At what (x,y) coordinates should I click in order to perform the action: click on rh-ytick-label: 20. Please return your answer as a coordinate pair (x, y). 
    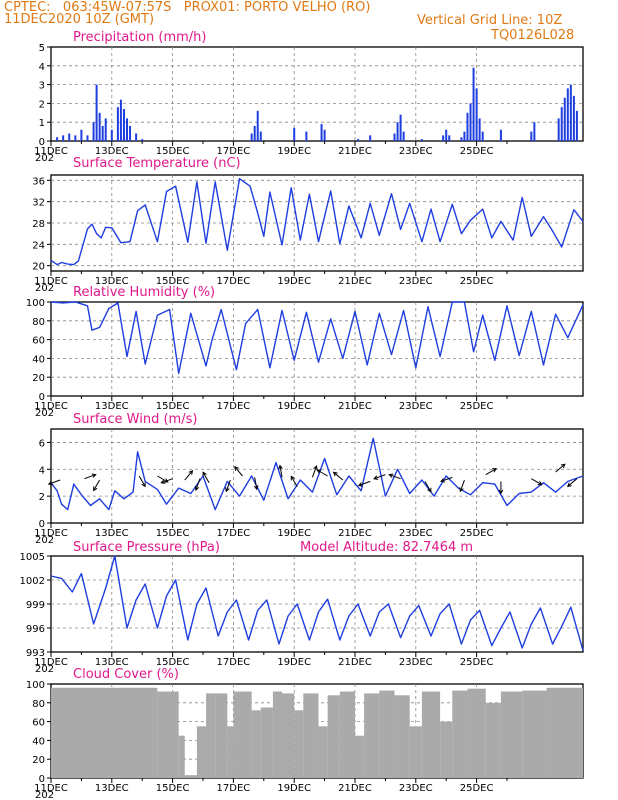
    Looking at the image, I should click on (38, 378).